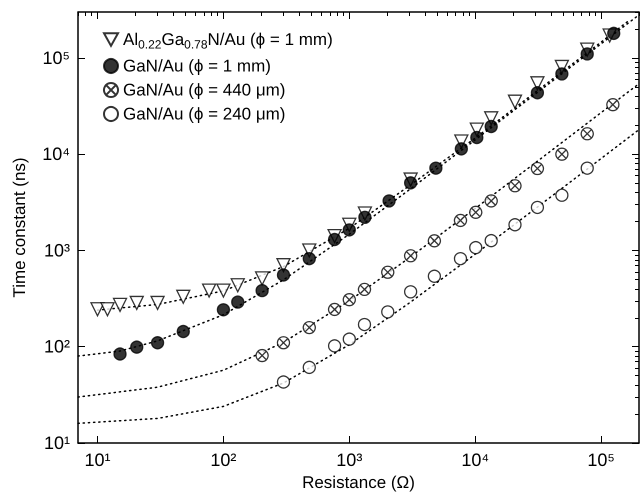 The height and width of the screenshot is (500, 642). What do you see at coordinates (97, 460) in the screenshot?
I see `x-tick-label: 10¹` at bounding box center [97, 460].